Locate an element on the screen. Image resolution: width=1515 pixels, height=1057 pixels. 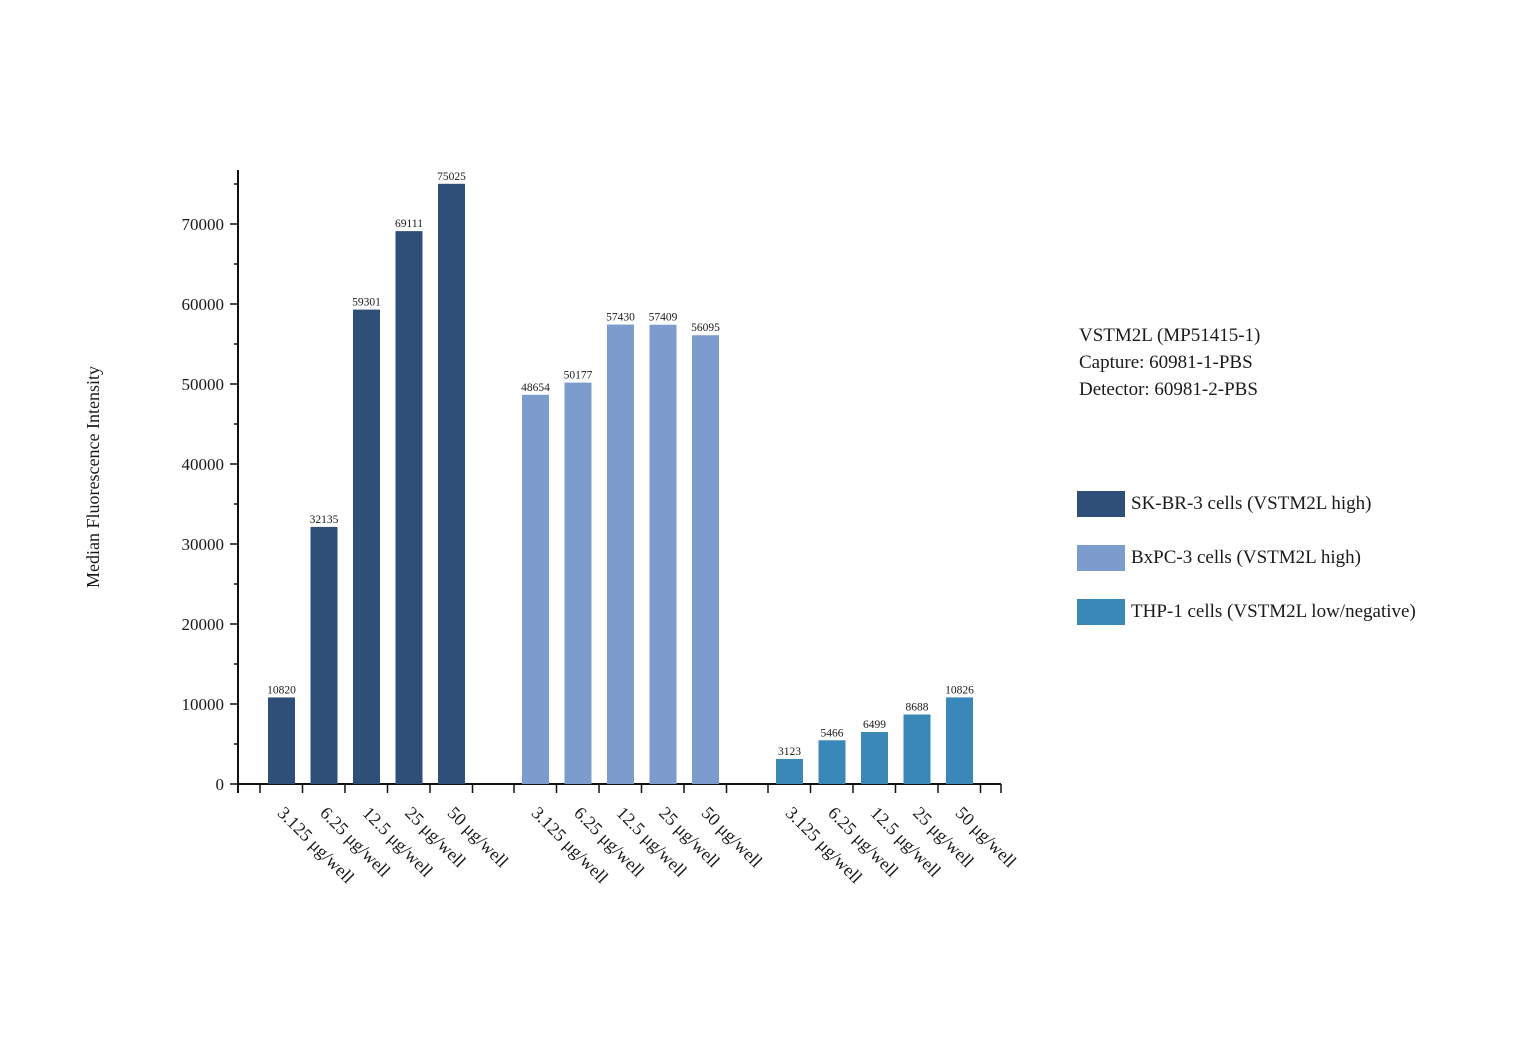
y-tick-label: 0 is located at coordinates (220, 784).